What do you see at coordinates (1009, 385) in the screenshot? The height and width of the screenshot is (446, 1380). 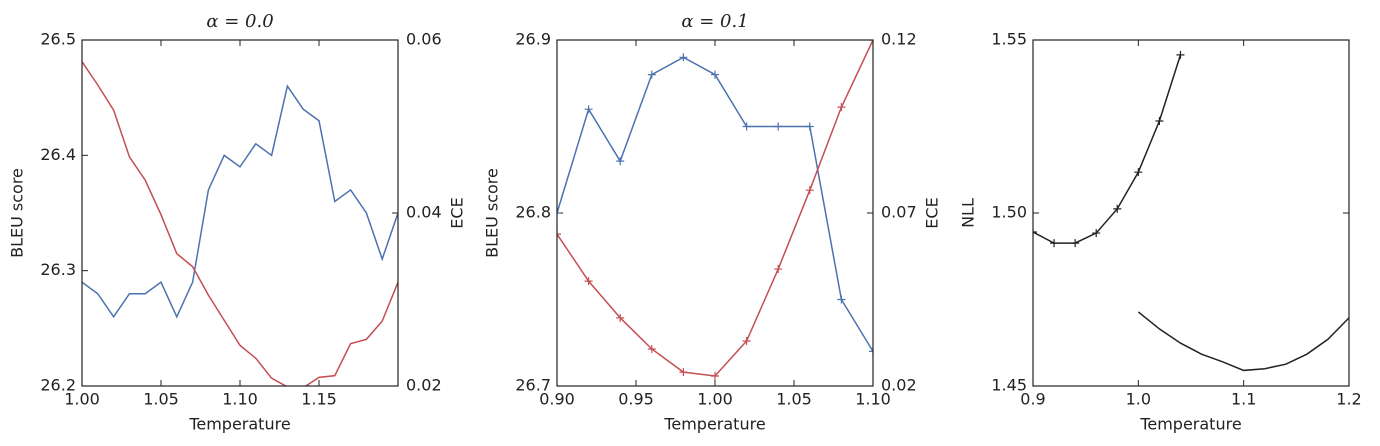 I see `y-tick-label: 1.45` at bounding box center [1009, 385].